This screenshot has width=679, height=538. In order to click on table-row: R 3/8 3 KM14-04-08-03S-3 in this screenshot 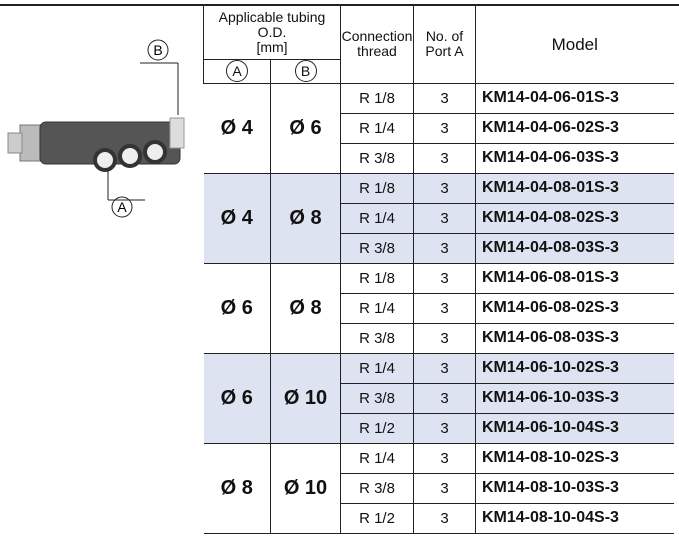, I will do `click(439, 248)`.